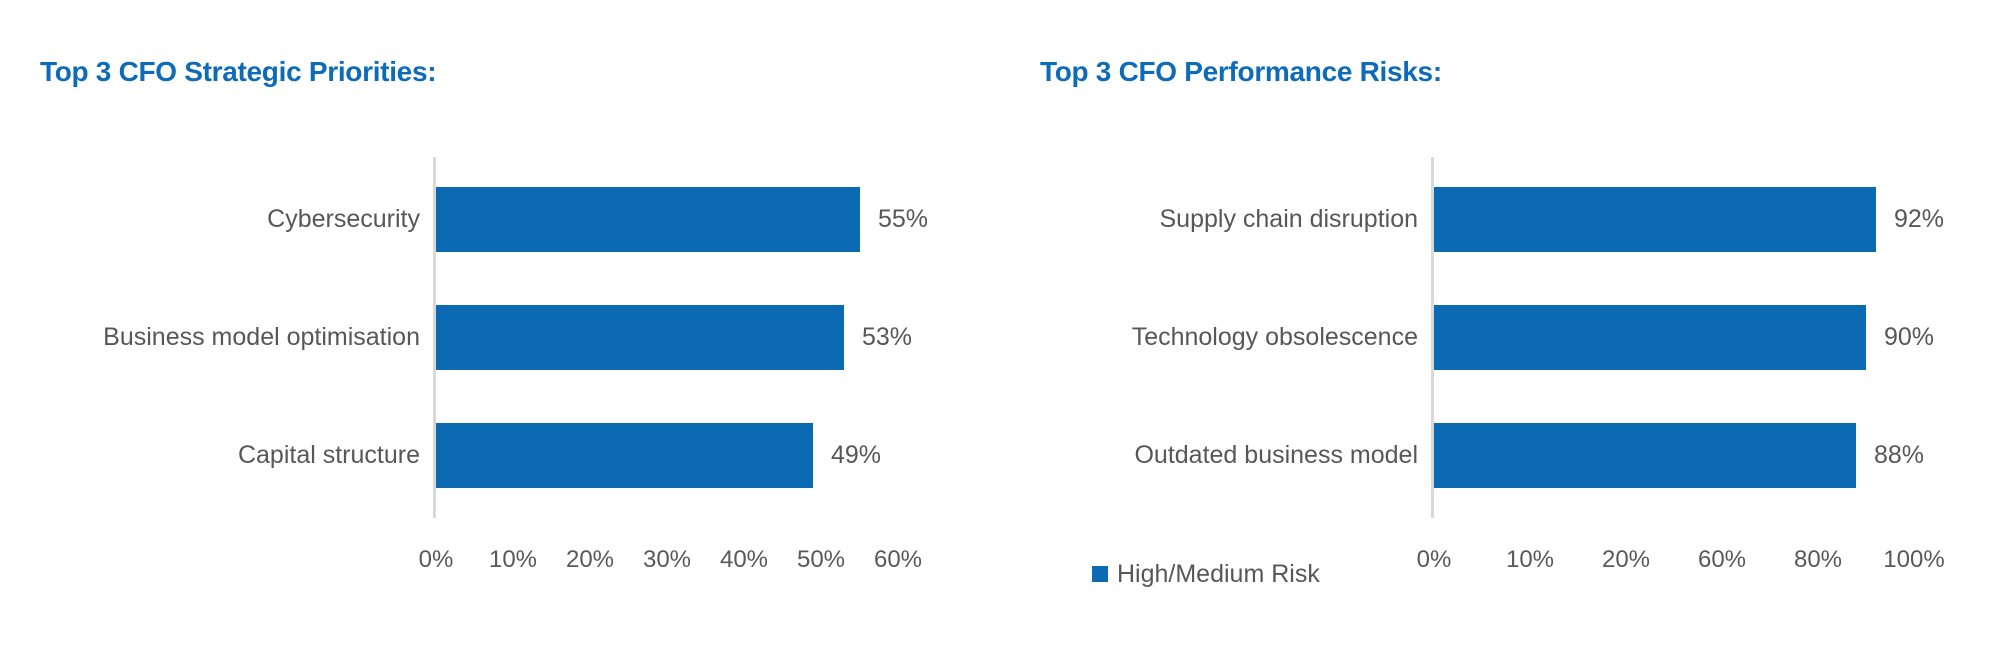 Image resolution: width=2000 pixels, height=664 pixels. What do you see at coordinates (648, 219) in the screenshot?
I see `bar-cybersecurity` at bounding box center [648, 219].